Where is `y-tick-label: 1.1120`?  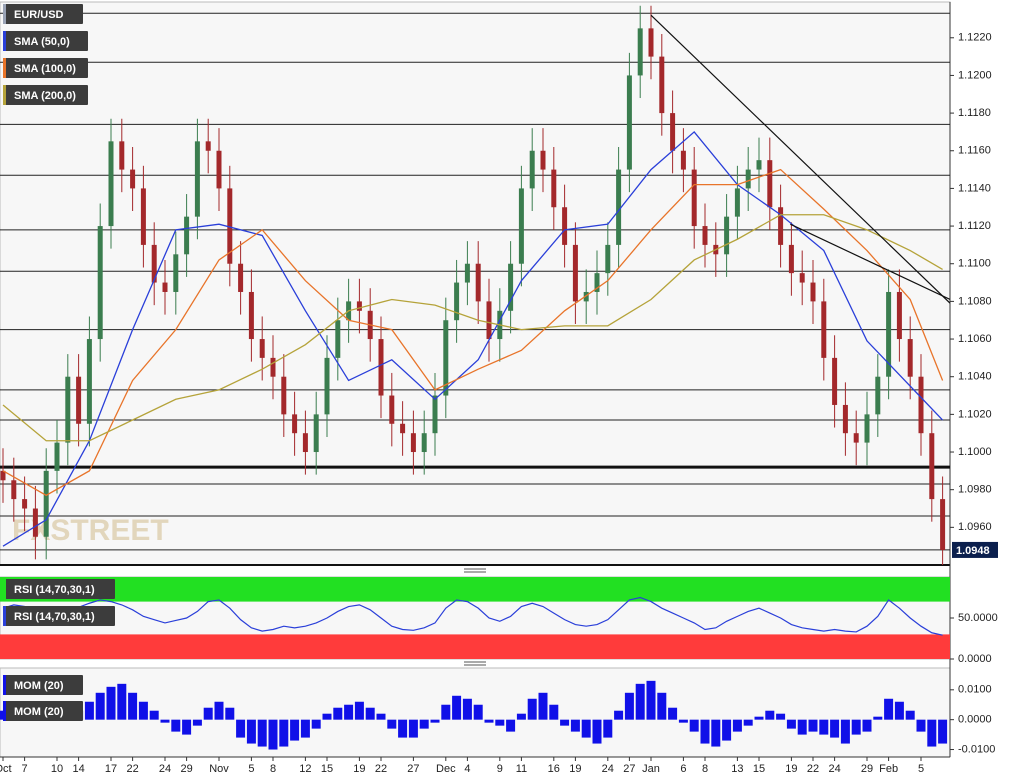 y-tick-label: 1.1120 is located at coordinates (974, 226).